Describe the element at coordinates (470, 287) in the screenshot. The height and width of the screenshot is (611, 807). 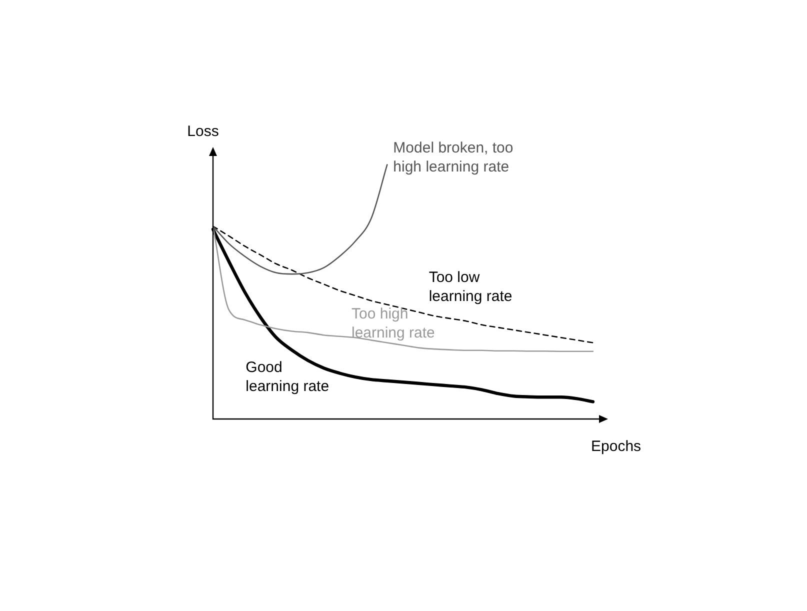
I see `series-label: Too low learning rate` at that location.